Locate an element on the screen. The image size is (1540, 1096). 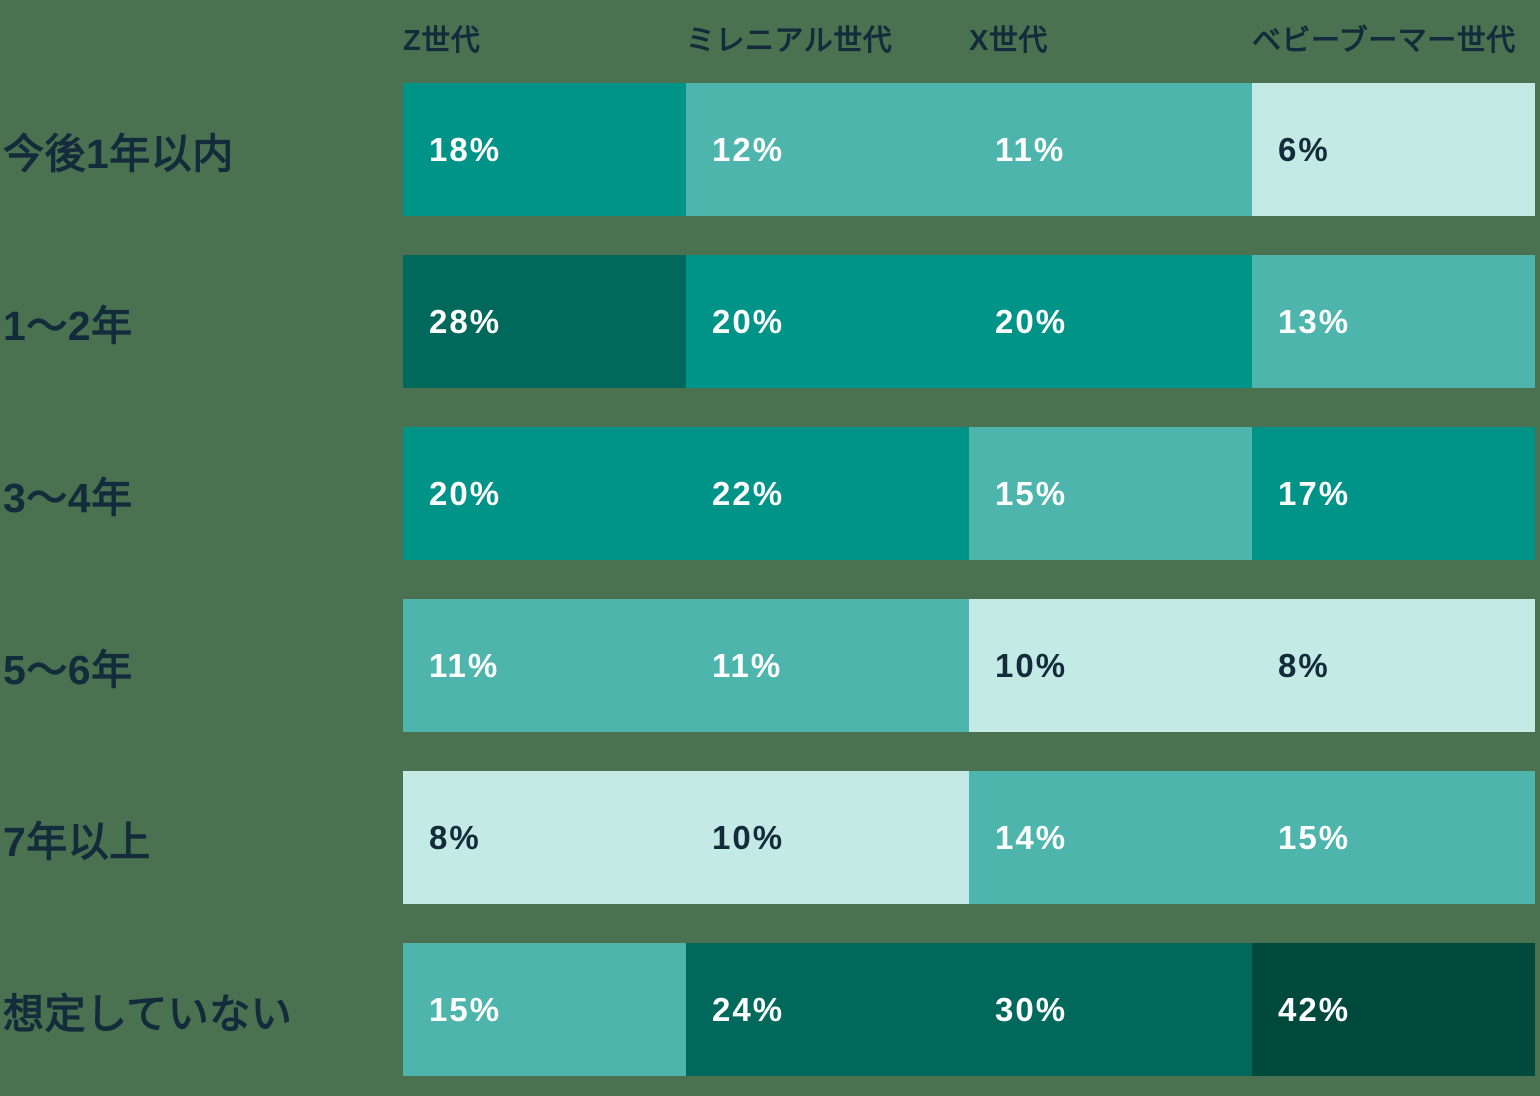
row-label: 今後1年以内 is located at coordinates (118, 153).